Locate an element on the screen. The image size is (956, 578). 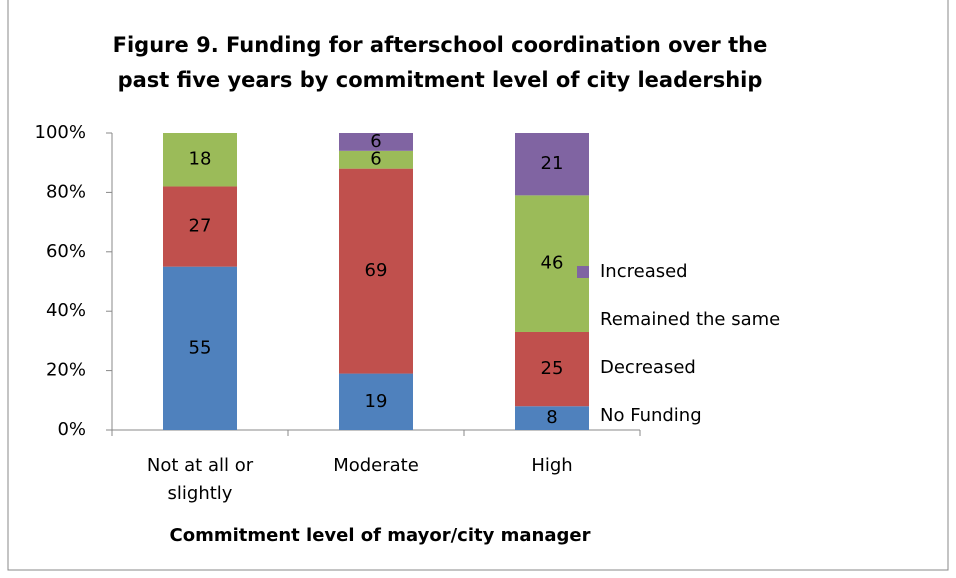
x-tick-label: Moderate is located at coordinates (376, 465).